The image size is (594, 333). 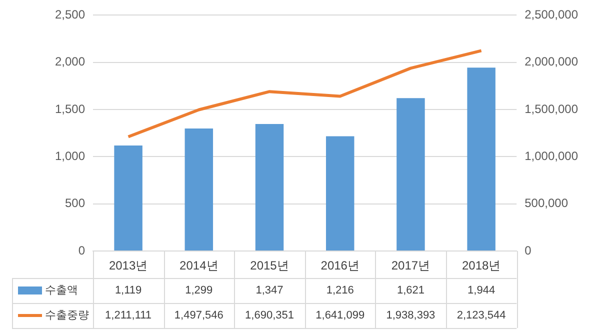 I want to click on data-label: 1,938,393, so click(x=411, y=316).